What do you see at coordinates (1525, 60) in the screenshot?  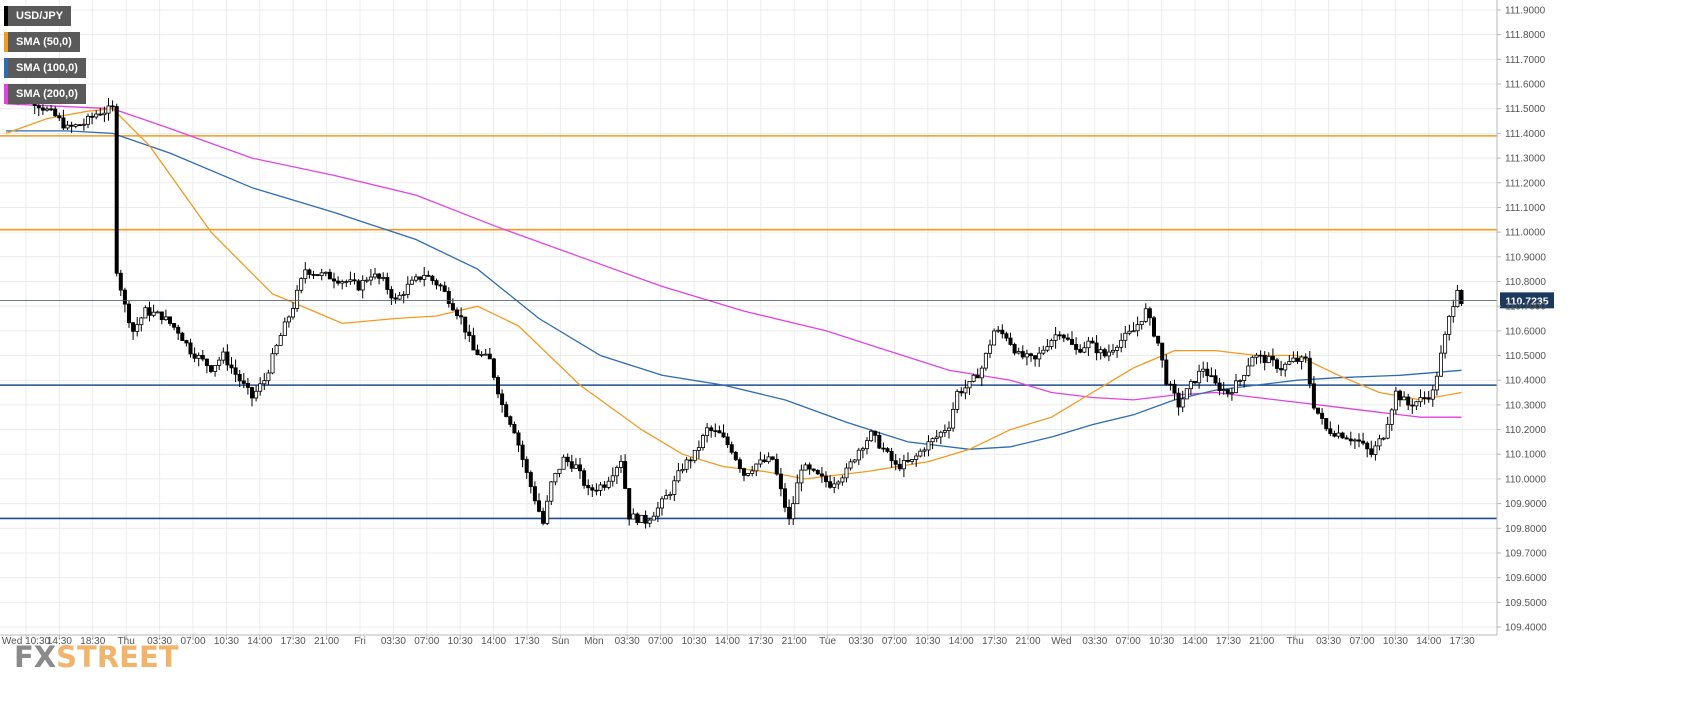 I see `y-tick-label: 111.7000` at bounding box center [1525, 60].